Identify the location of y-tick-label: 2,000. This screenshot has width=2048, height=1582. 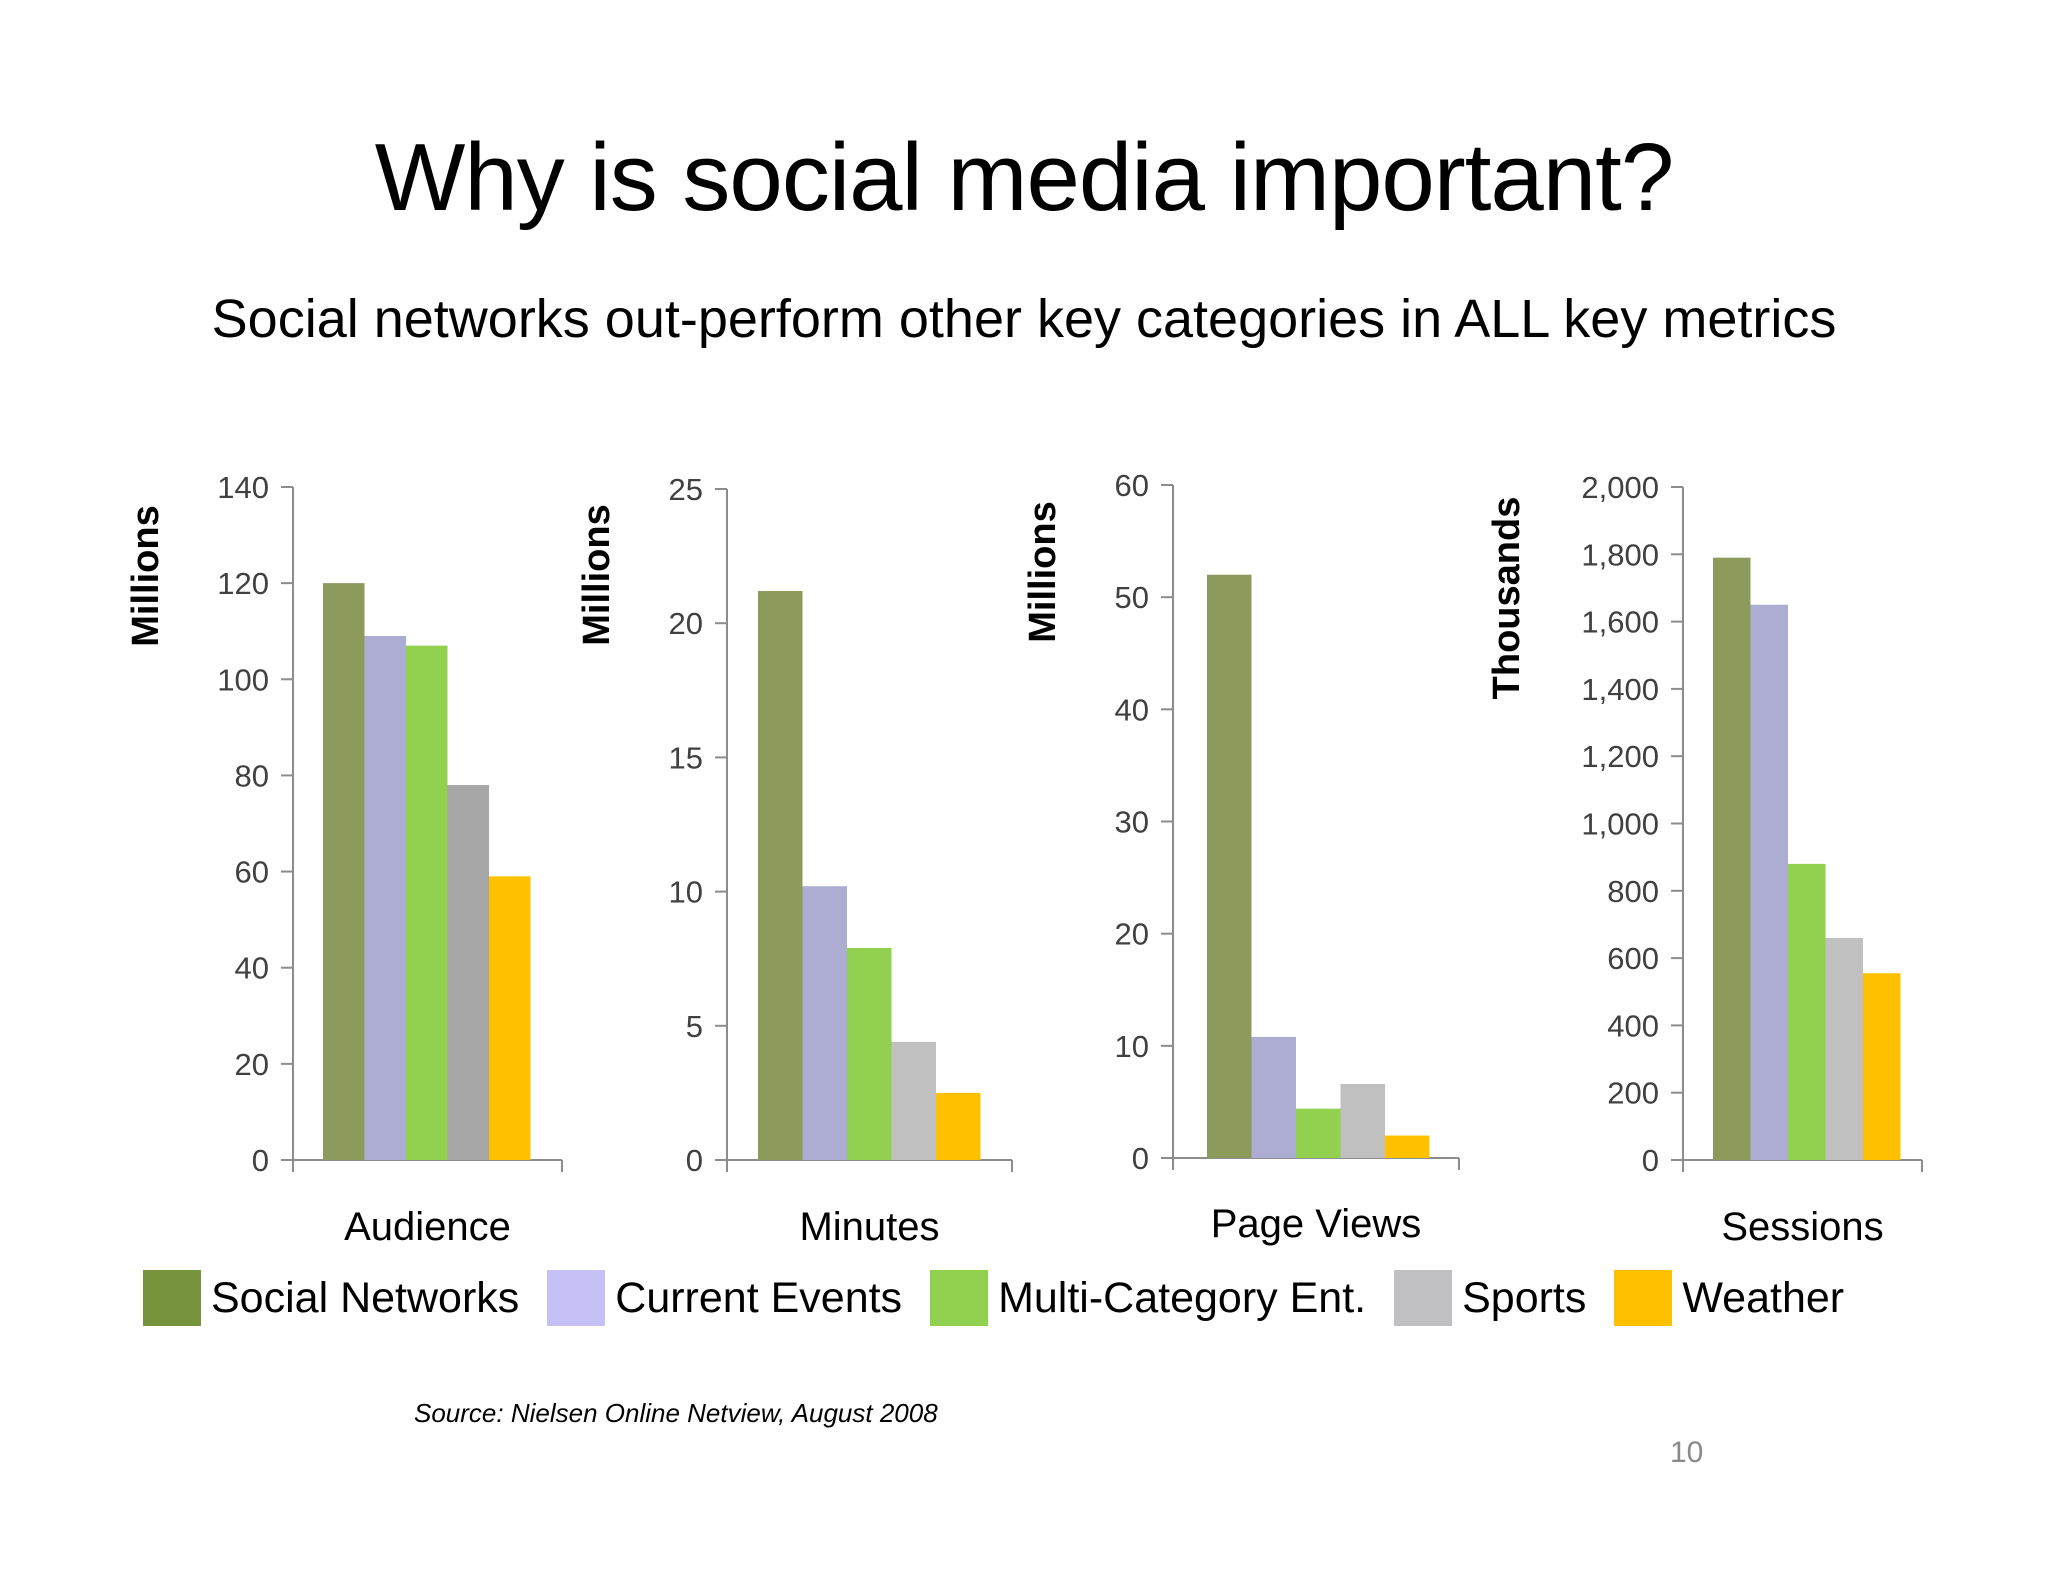
(1620, 487).